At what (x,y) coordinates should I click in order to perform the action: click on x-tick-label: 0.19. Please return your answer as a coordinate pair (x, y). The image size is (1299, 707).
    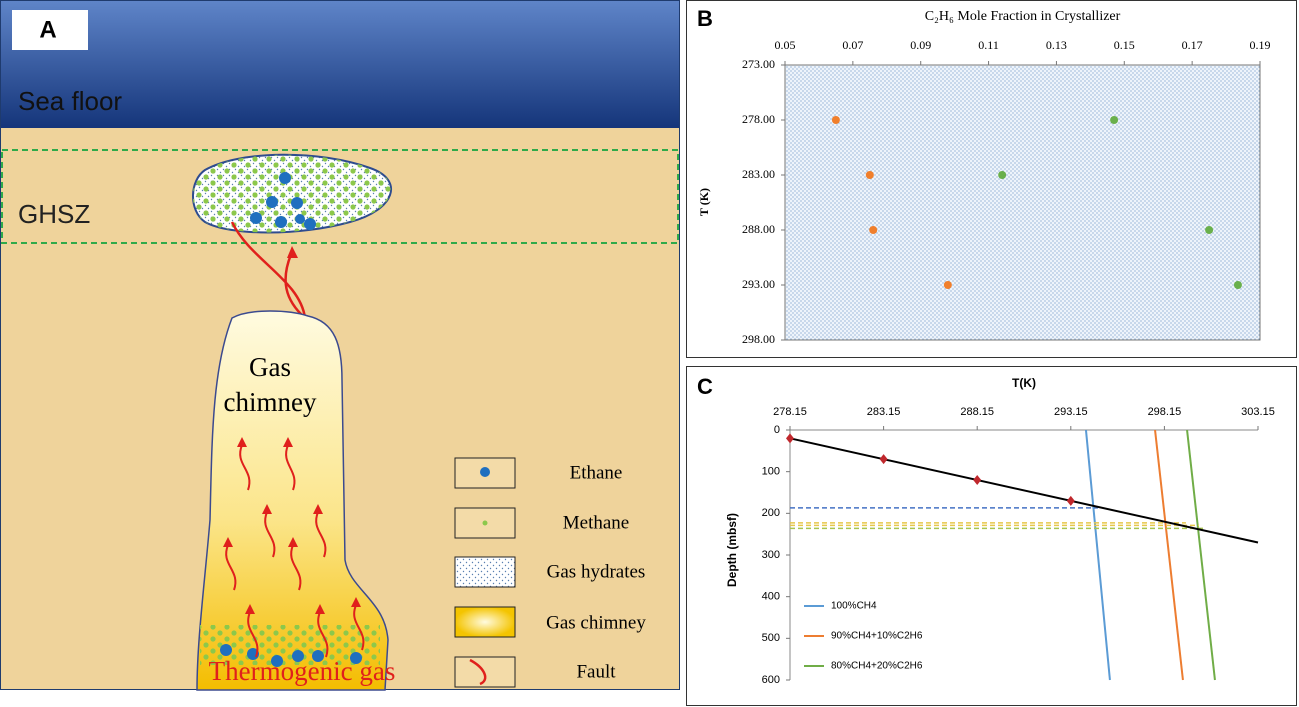
    Looking at the image, I should click on (1260, 45).